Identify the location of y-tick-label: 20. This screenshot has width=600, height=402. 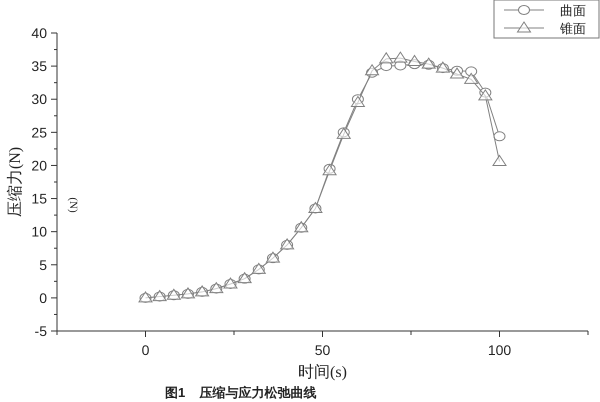
(39, 165).